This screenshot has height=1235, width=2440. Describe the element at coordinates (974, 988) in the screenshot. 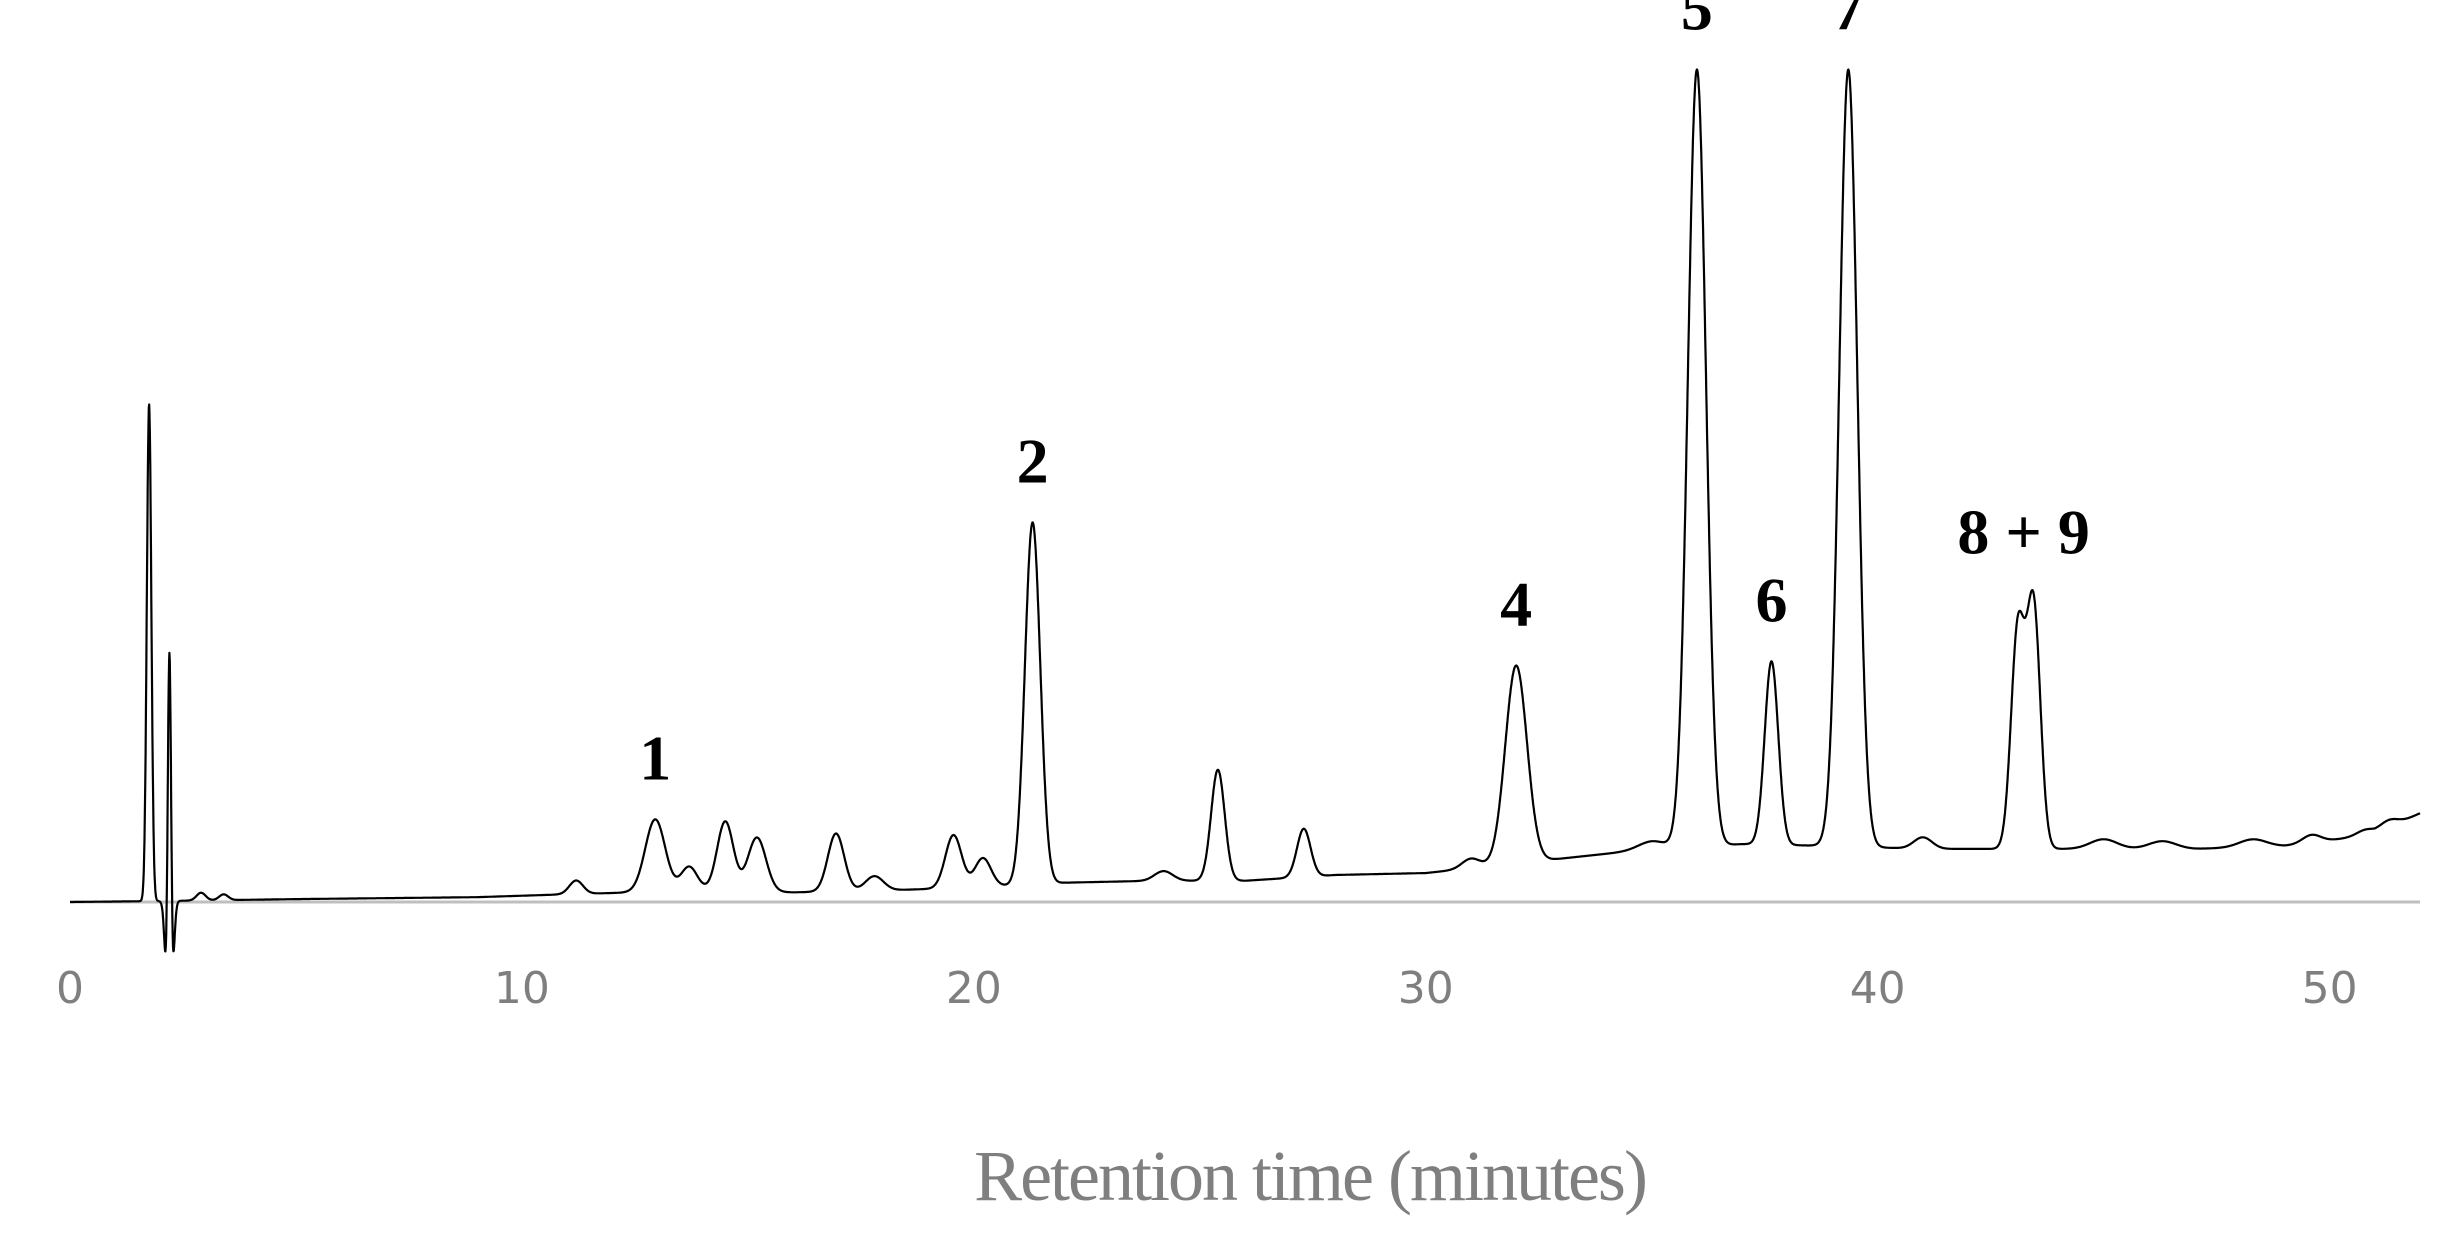

I see `x-tick-label: 20` at that location.